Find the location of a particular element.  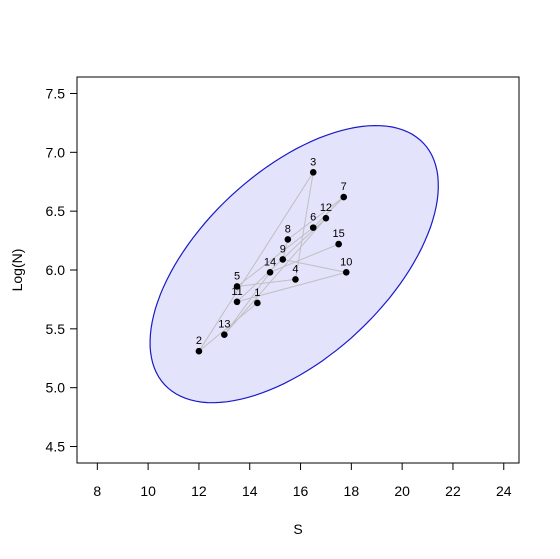

x-tick-label: 12 is located at coordinates (199, 491).